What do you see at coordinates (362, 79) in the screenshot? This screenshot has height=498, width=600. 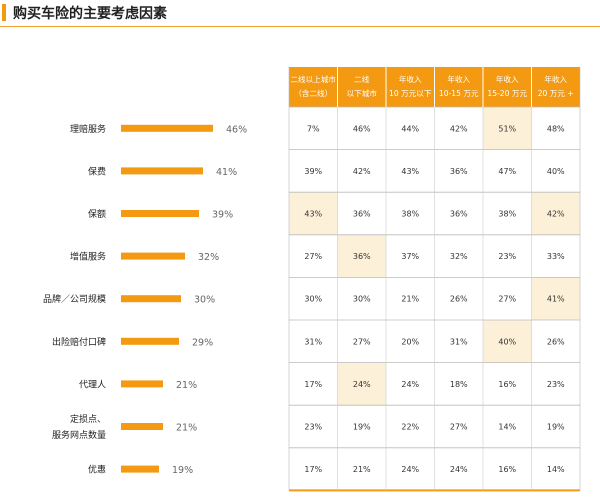 I see `table-header-label: 二线` at bounding box center [362, 79].